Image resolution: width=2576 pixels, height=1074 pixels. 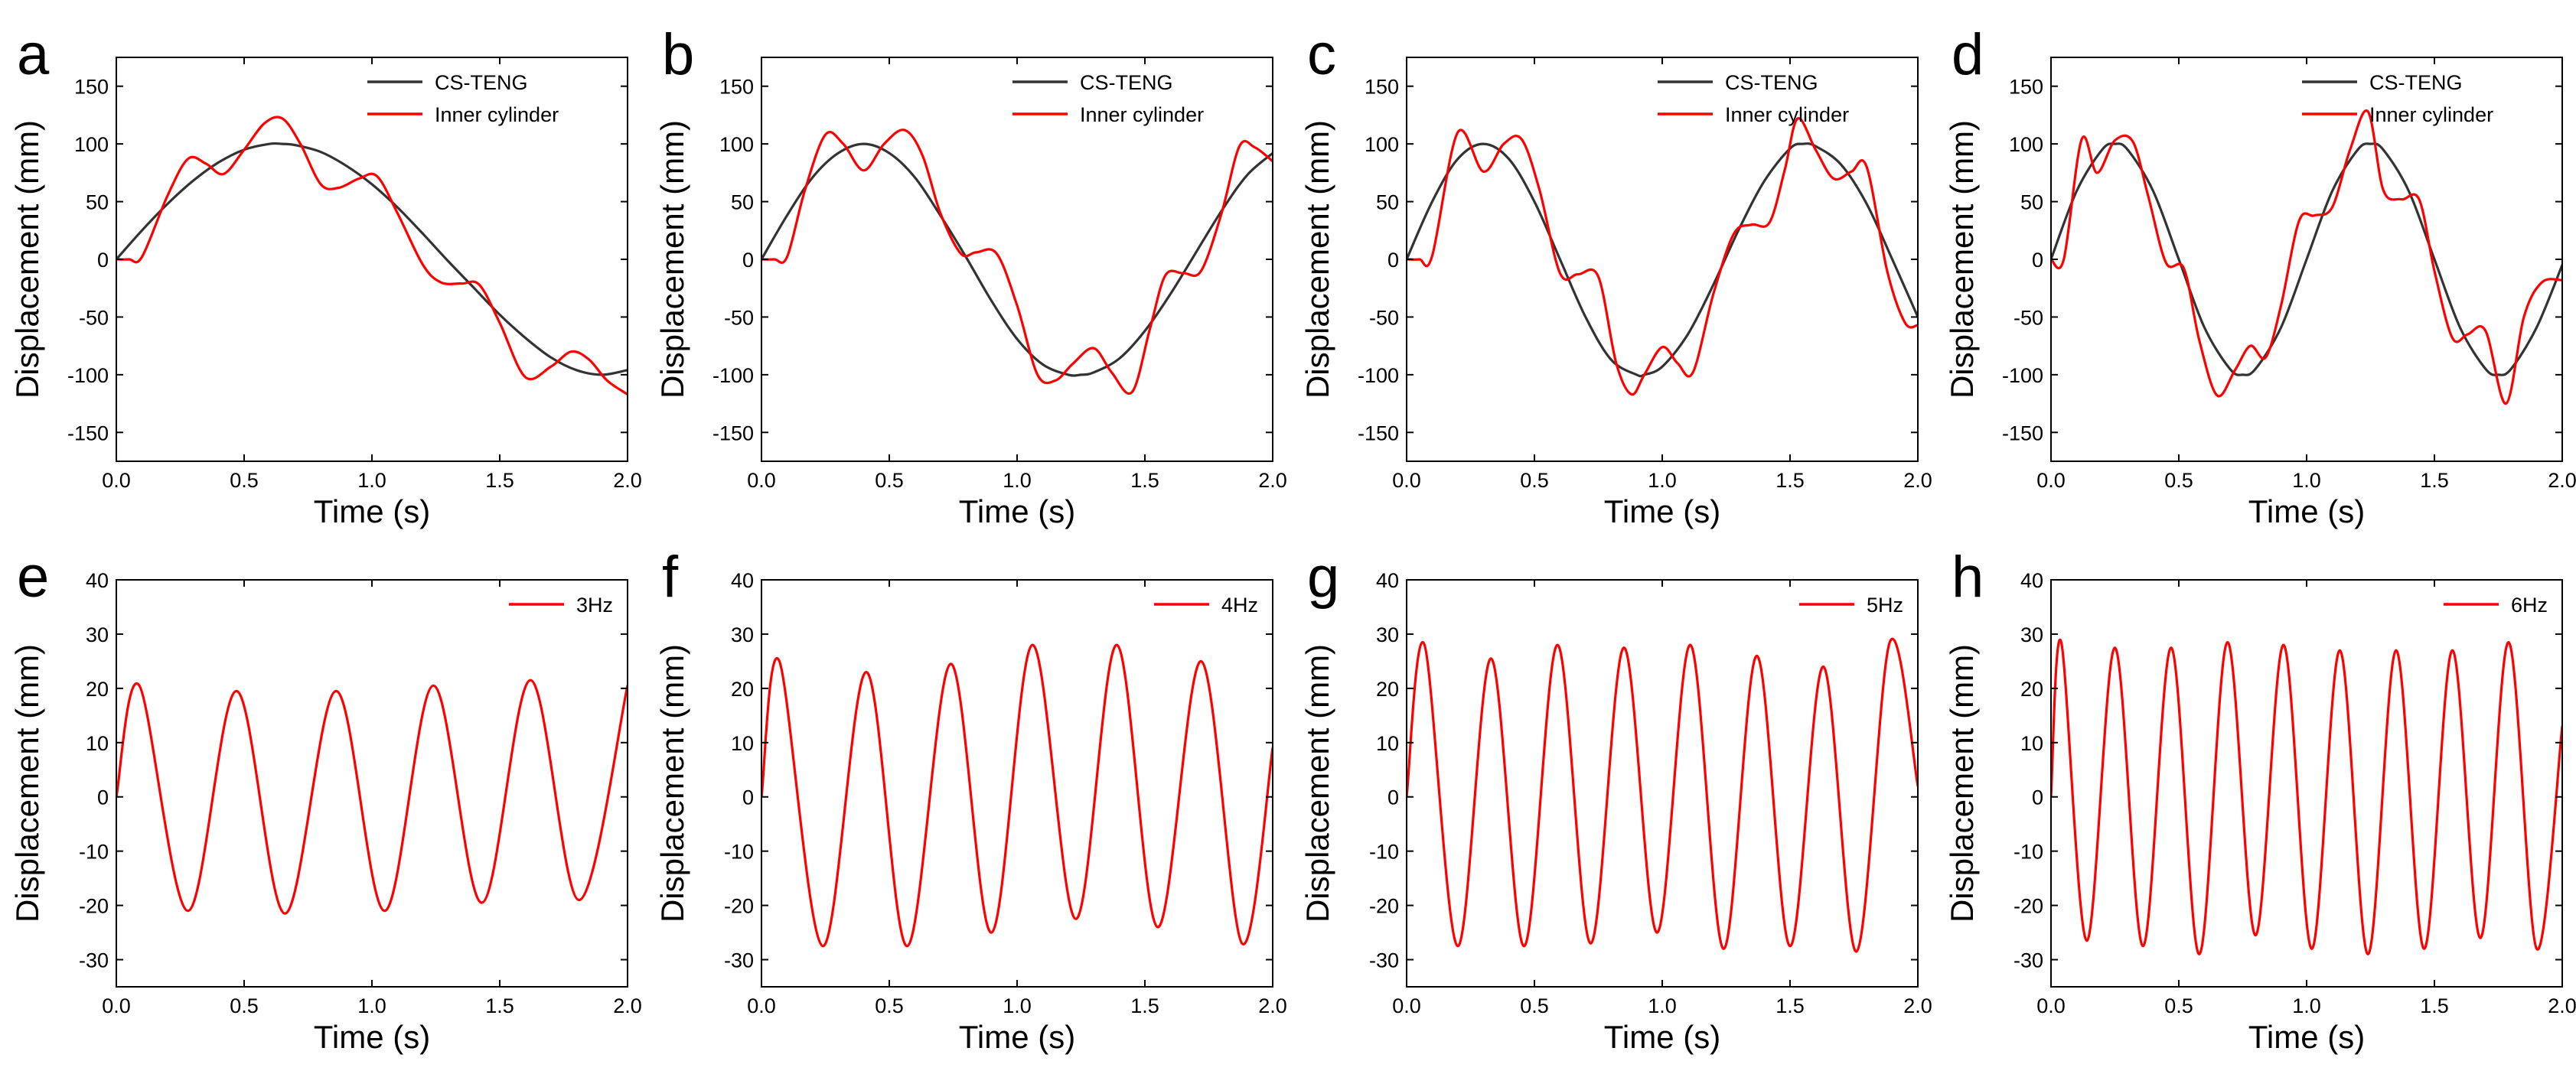 I want to click on panel-label: d, so click(x=1968, y=54).